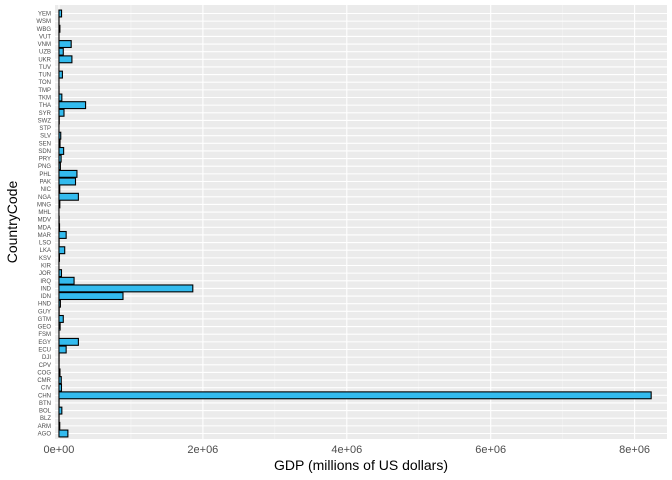 This screenshot has width=672, height=480. I want to click on bar-tha, so click(72, 105).